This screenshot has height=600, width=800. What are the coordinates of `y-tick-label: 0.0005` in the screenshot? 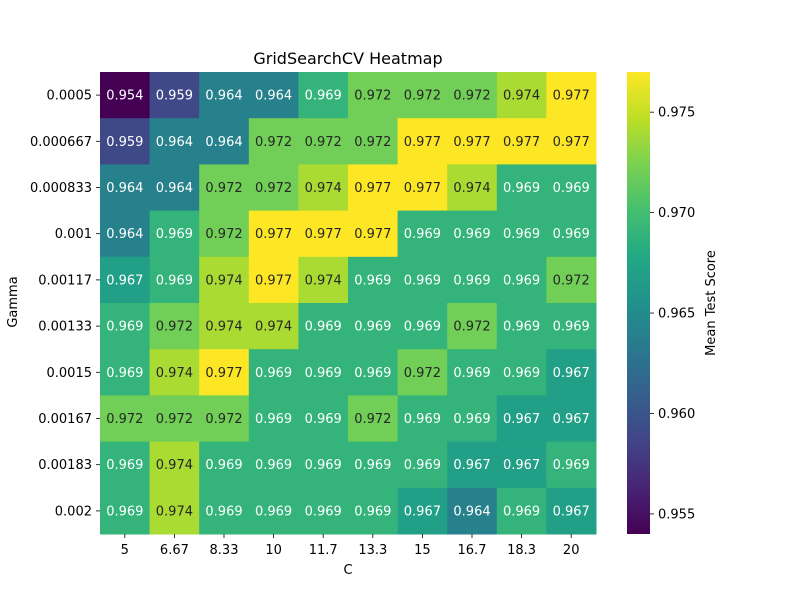 It's located at (70, 96).